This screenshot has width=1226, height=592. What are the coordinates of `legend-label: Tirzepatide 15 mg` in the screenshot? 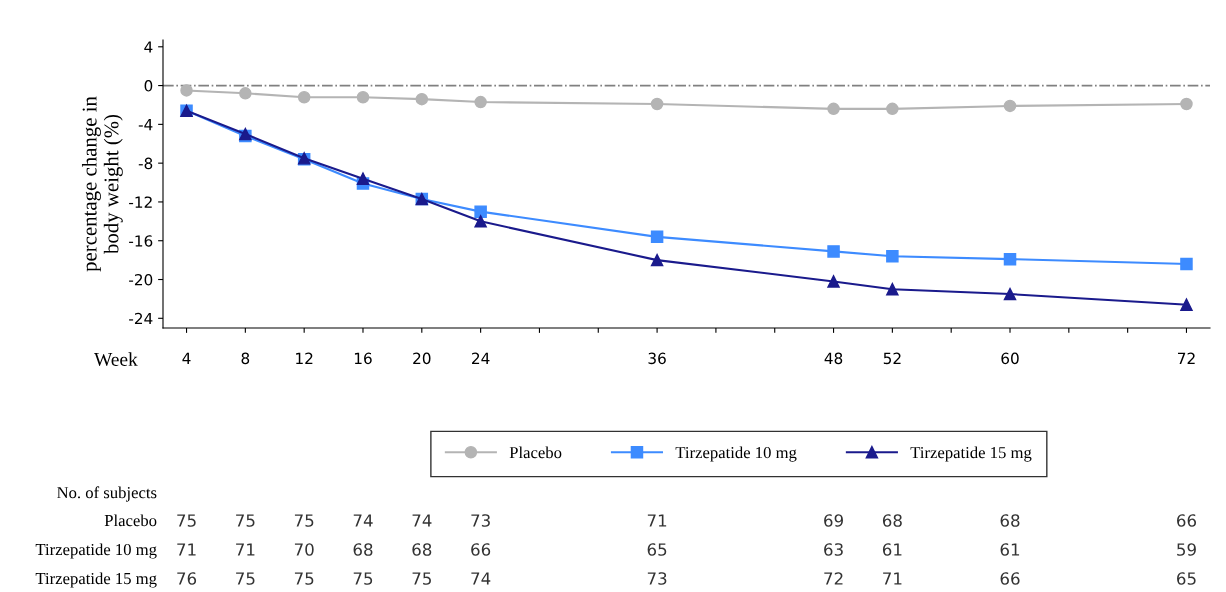 It's located at (971, 454).